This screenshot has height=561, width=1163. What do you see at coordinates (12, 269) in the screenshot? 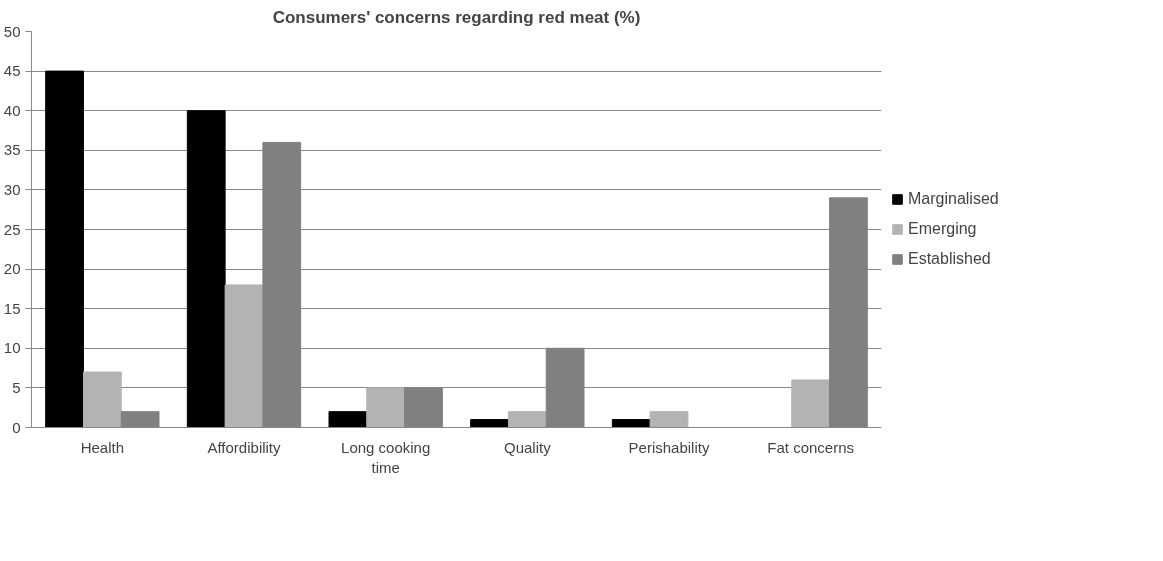
I see `y-tick-label: 20` at bounding box center [12, 269].